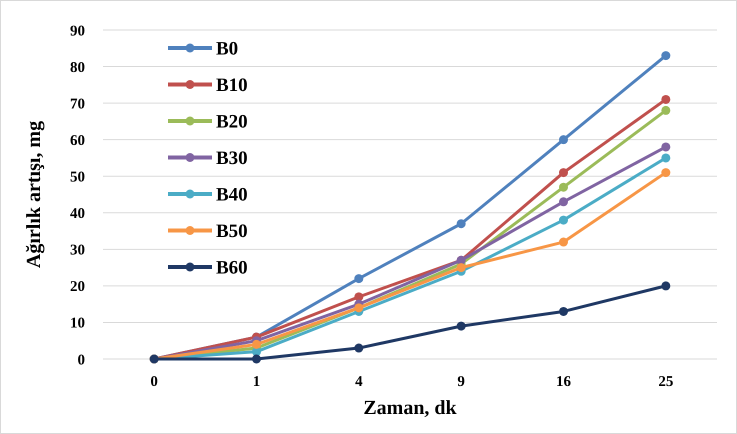  Describe the element at coordinates (77, 68) in the screenshot. I see `y-tick-label: 80` at that location.